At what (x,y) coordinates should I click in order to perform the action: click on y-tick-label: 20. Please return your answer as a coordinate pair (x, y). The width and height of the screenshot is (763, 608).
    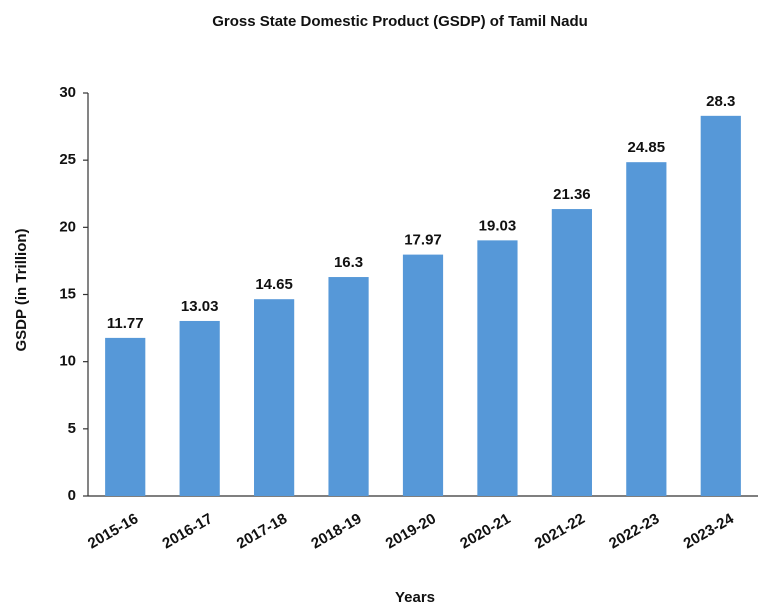
    Looking at the image, I should click on (67, 226).